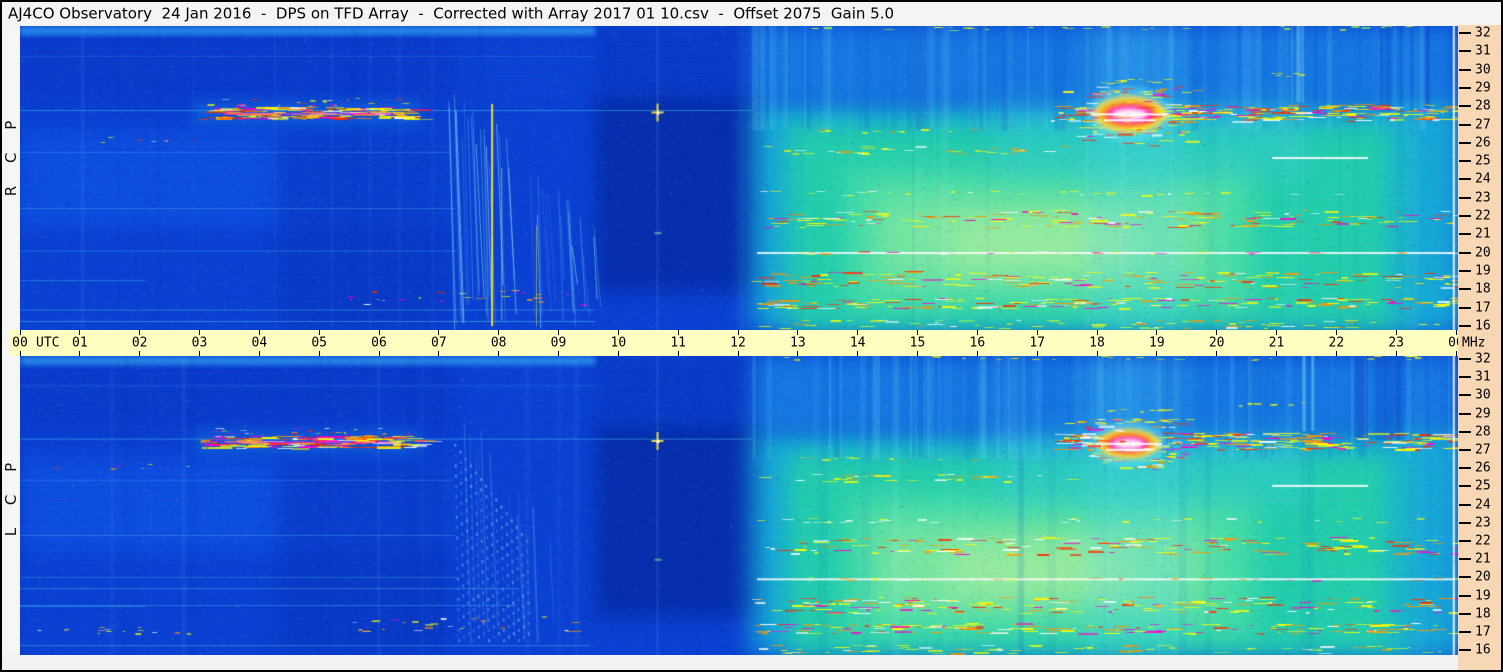 The height and width of the screenshot is (672, 1503). What do you see at coordinates (1483, 596) in the screenshot?
I see `freq-tick-label: 19` at bounding box center [1483, 596].